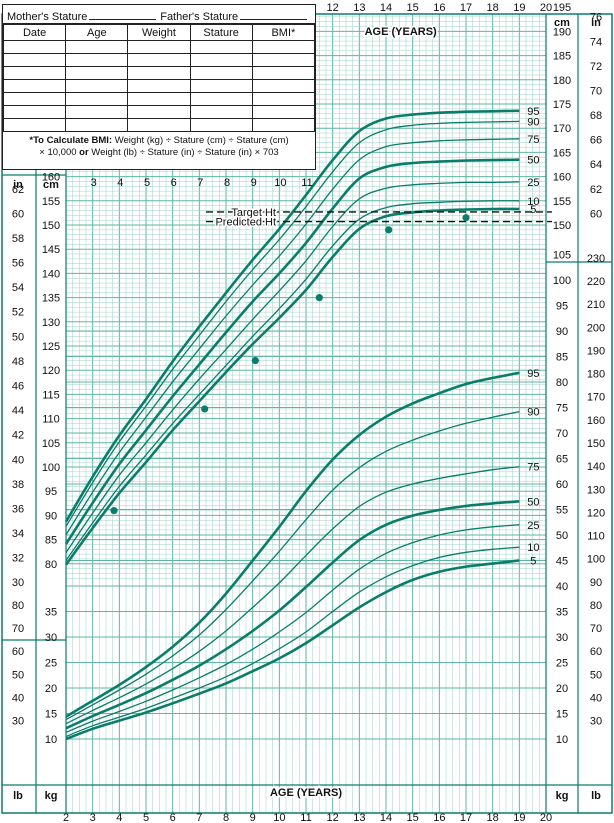  I want to click on weight-p75-label: 75, so click(533, 468).